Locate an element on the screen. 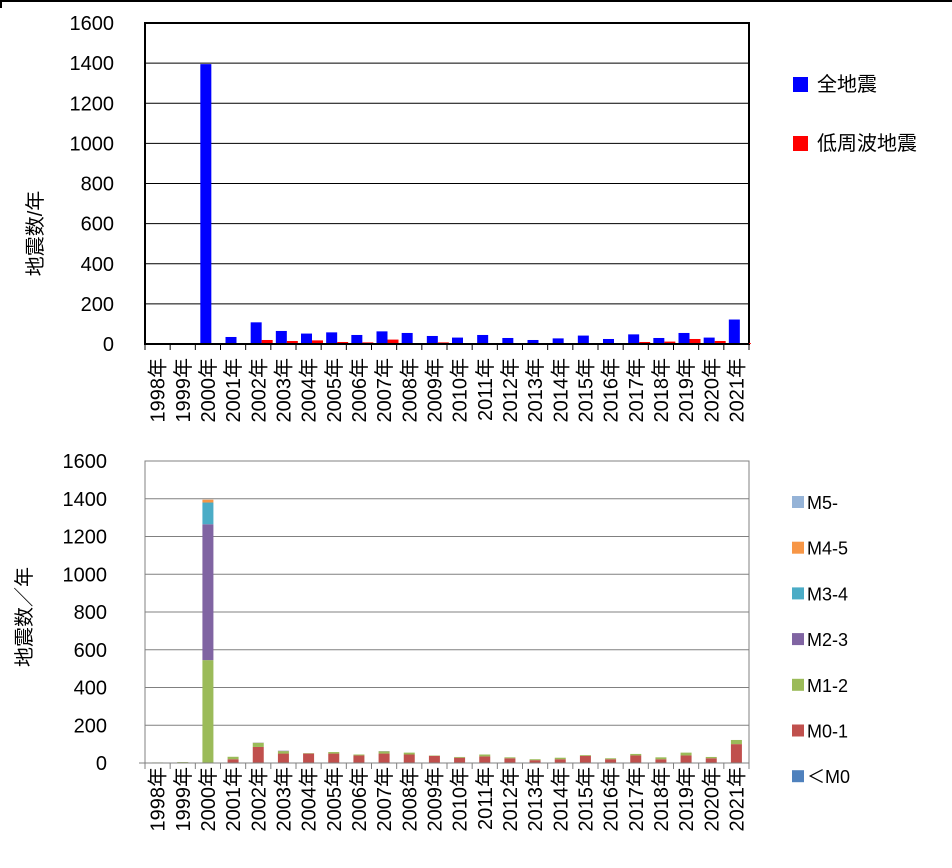  bar-segment-M1-2-2018 is located at coordinates (661, 758).